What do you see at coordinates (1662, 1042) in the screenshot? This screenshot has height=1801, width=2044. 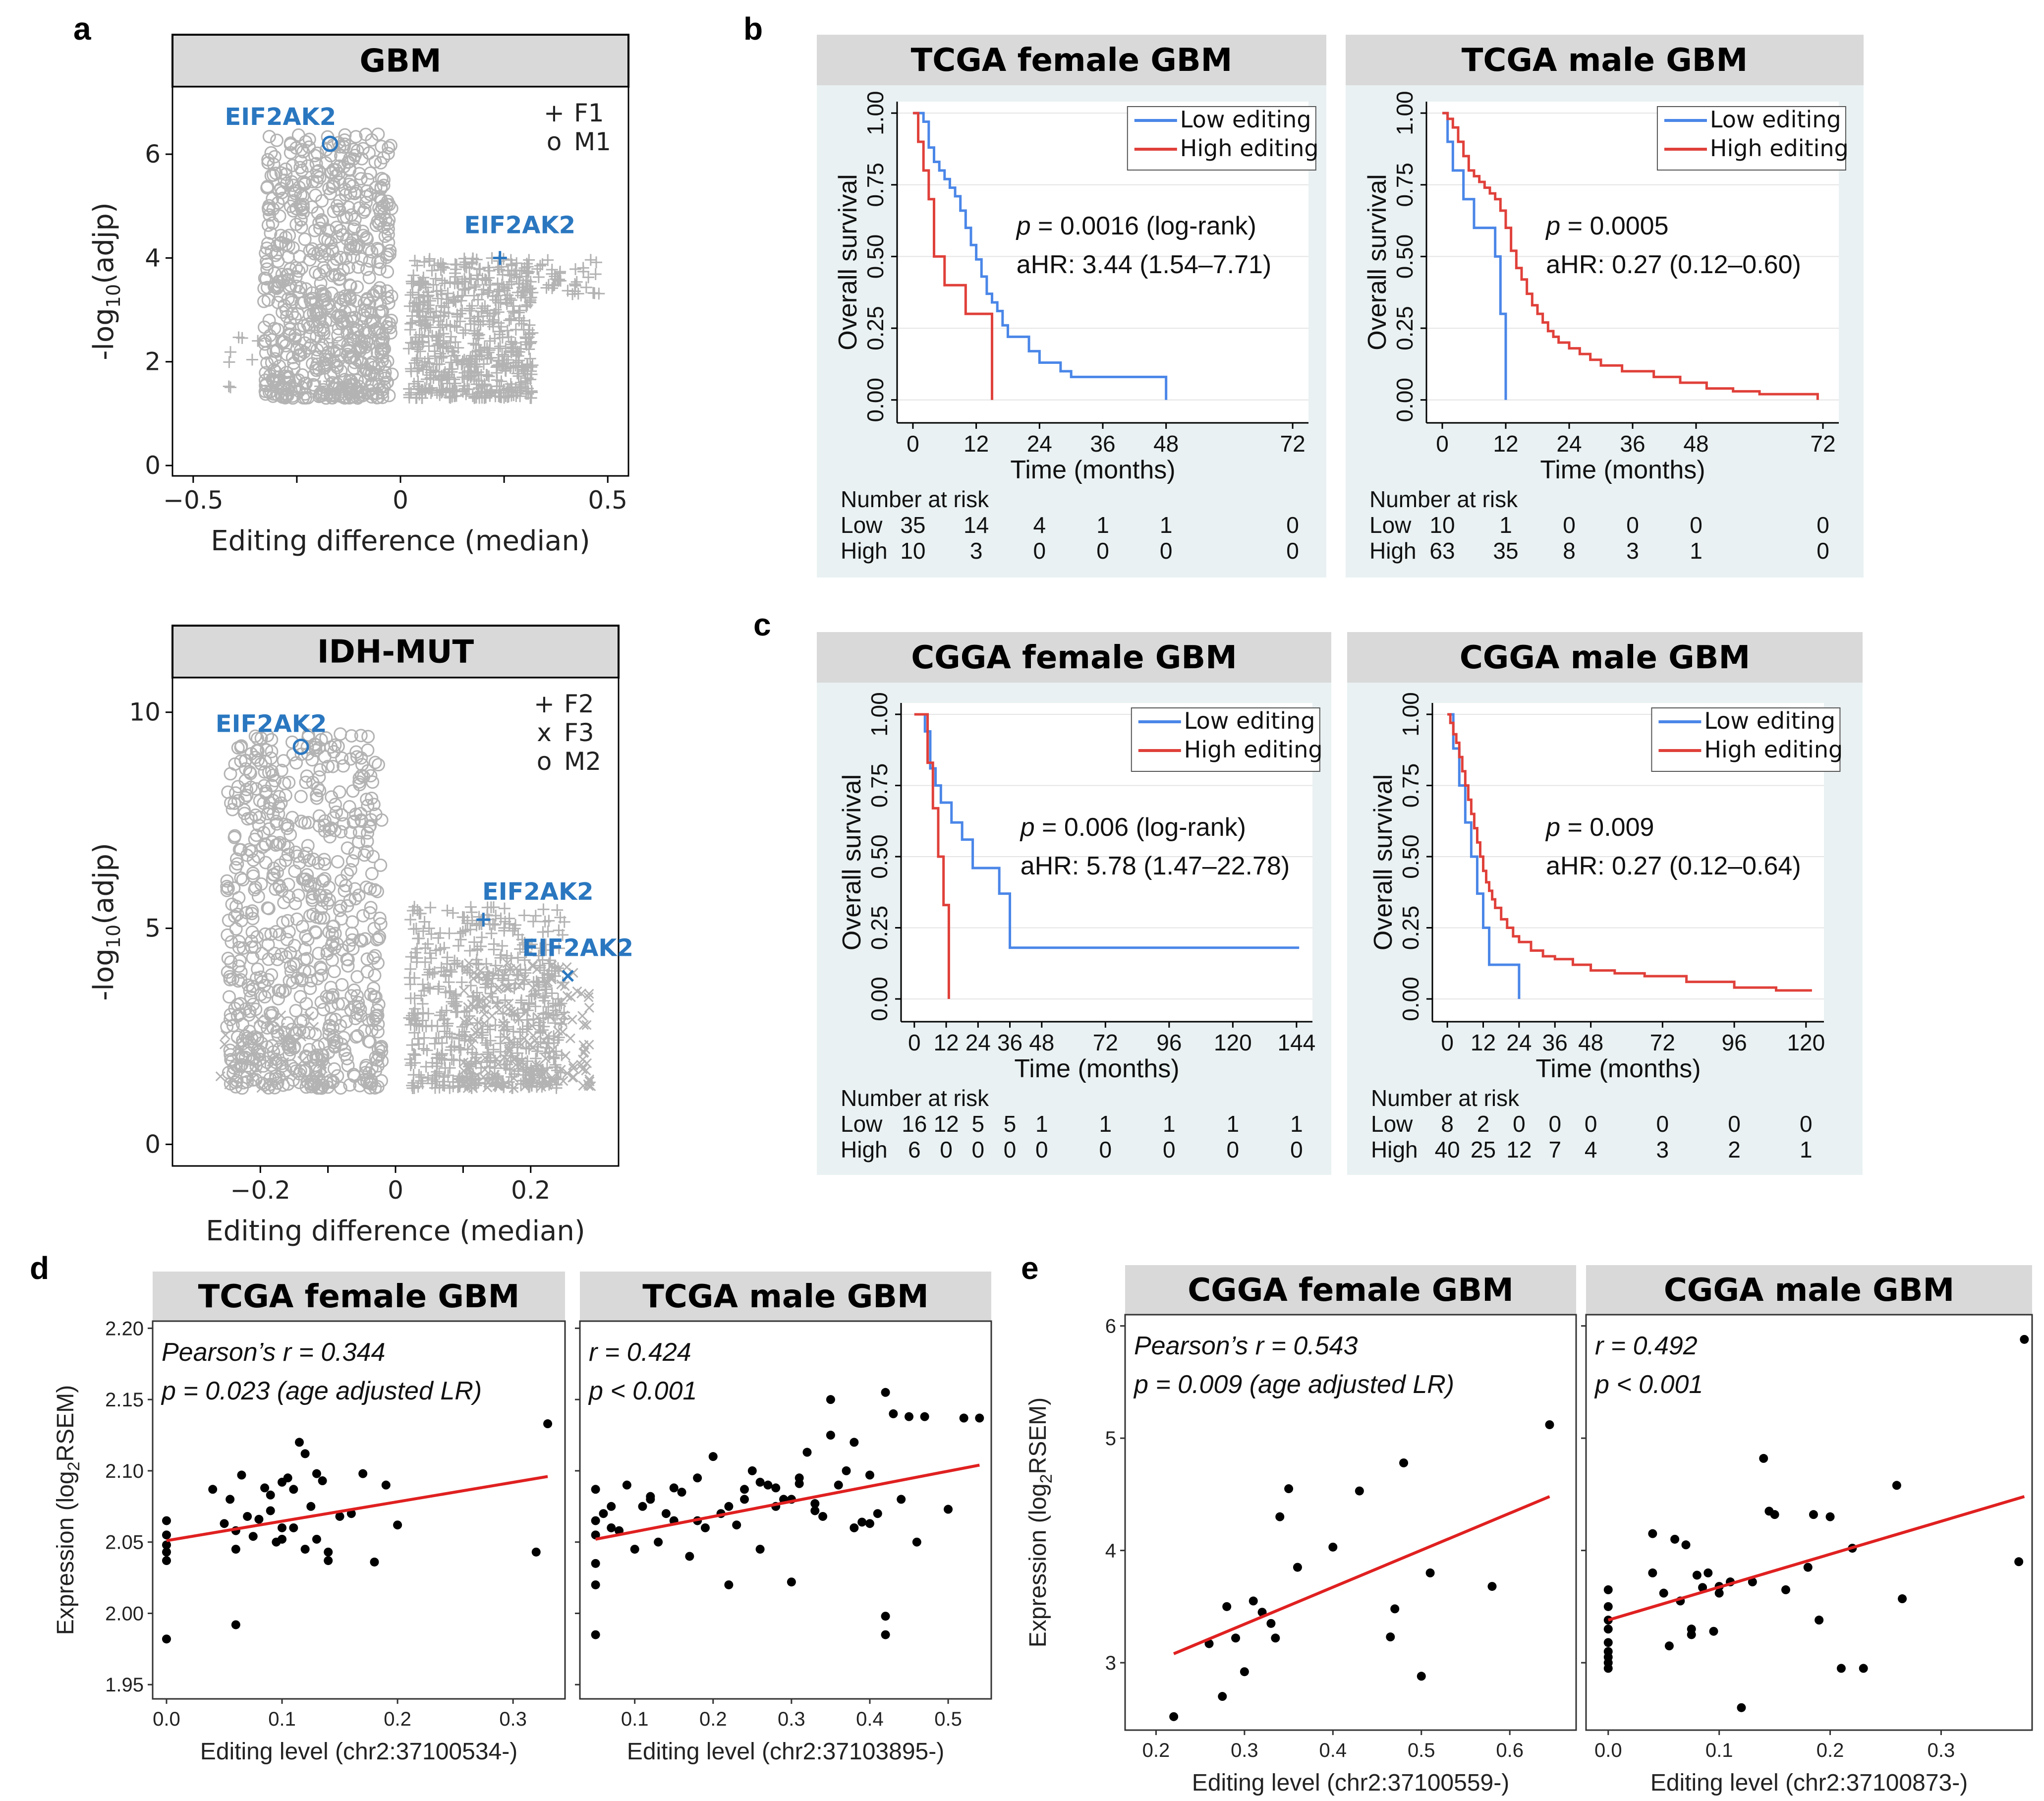 I see `c_male-xtick-label: 72` at bounding box center [1662, 1042].